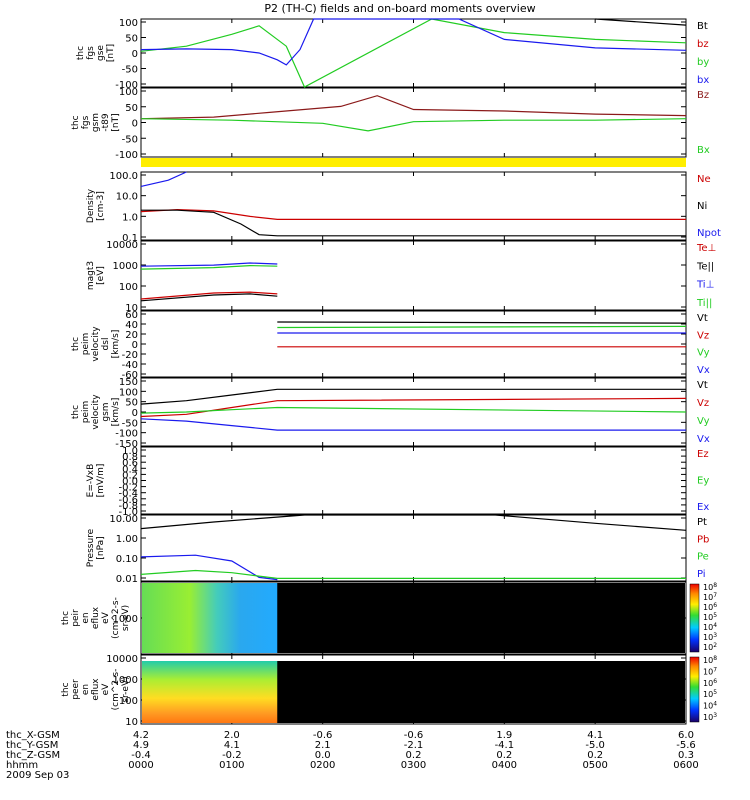  I want to click on ylabel-line: gse, so click(101, 53).